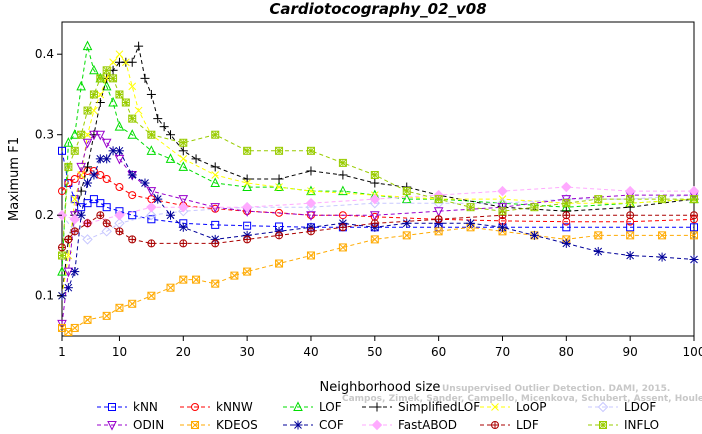  Describe the element at coordinates (62, 352) in the screenshot. I see `x-tick-label: 1` at that location.